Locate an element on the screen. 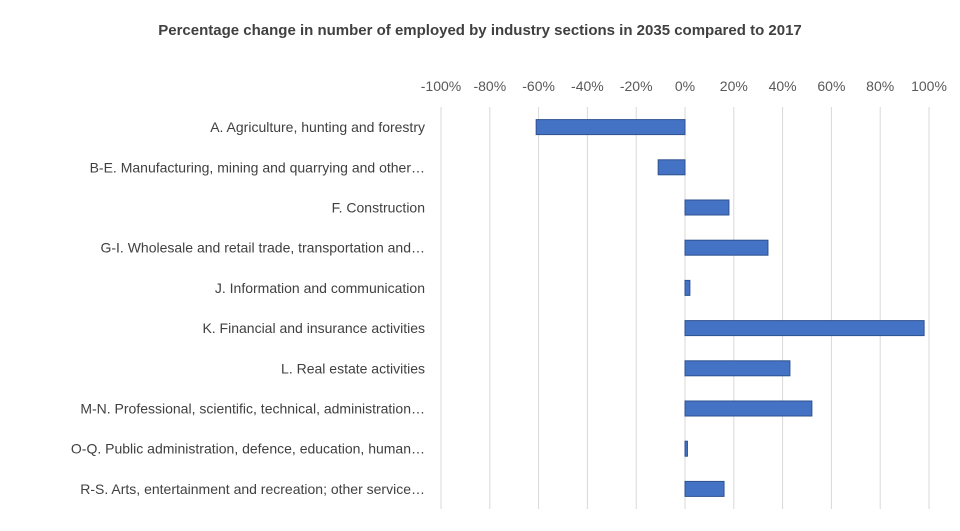 The height and width of the screenshot is (531, 960). x-tick-label: -80% is located at coordinates (489, 86).